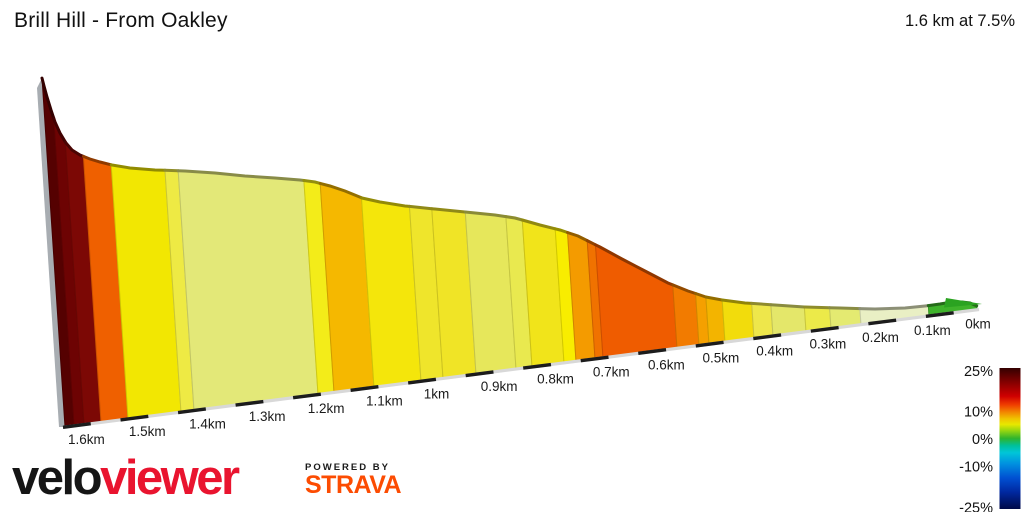  I want to click on axis-tick-label: 0.9km, so click(499, 386).